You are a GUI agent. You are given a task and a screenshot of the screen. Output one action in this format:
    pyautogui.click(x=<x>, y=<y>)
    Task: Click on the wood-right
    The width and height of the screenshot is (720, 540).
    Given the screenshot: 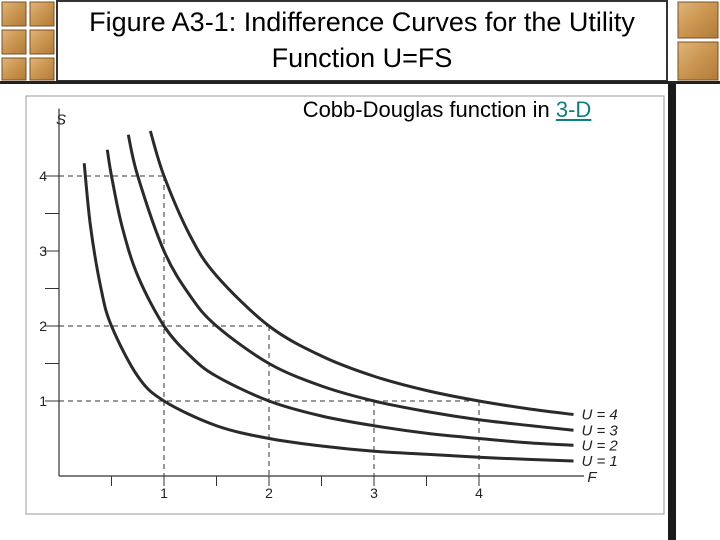 What is the action you would take?
    pyautogui.click(x=698, y=41)
    